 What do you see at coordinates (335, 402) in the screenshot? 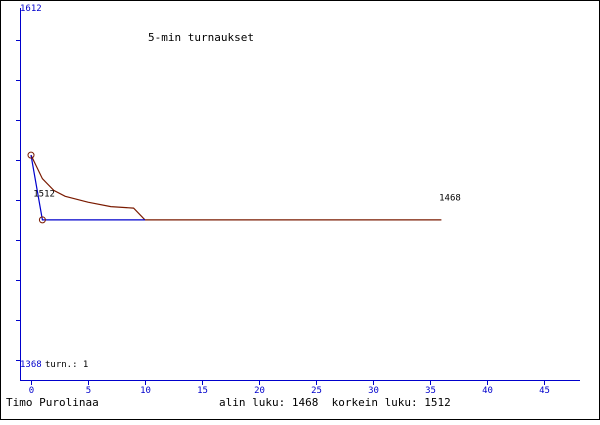
I see `rating-stats: alin luku: 1468 korkein luku: 1512` at bounding box center [335, 402].